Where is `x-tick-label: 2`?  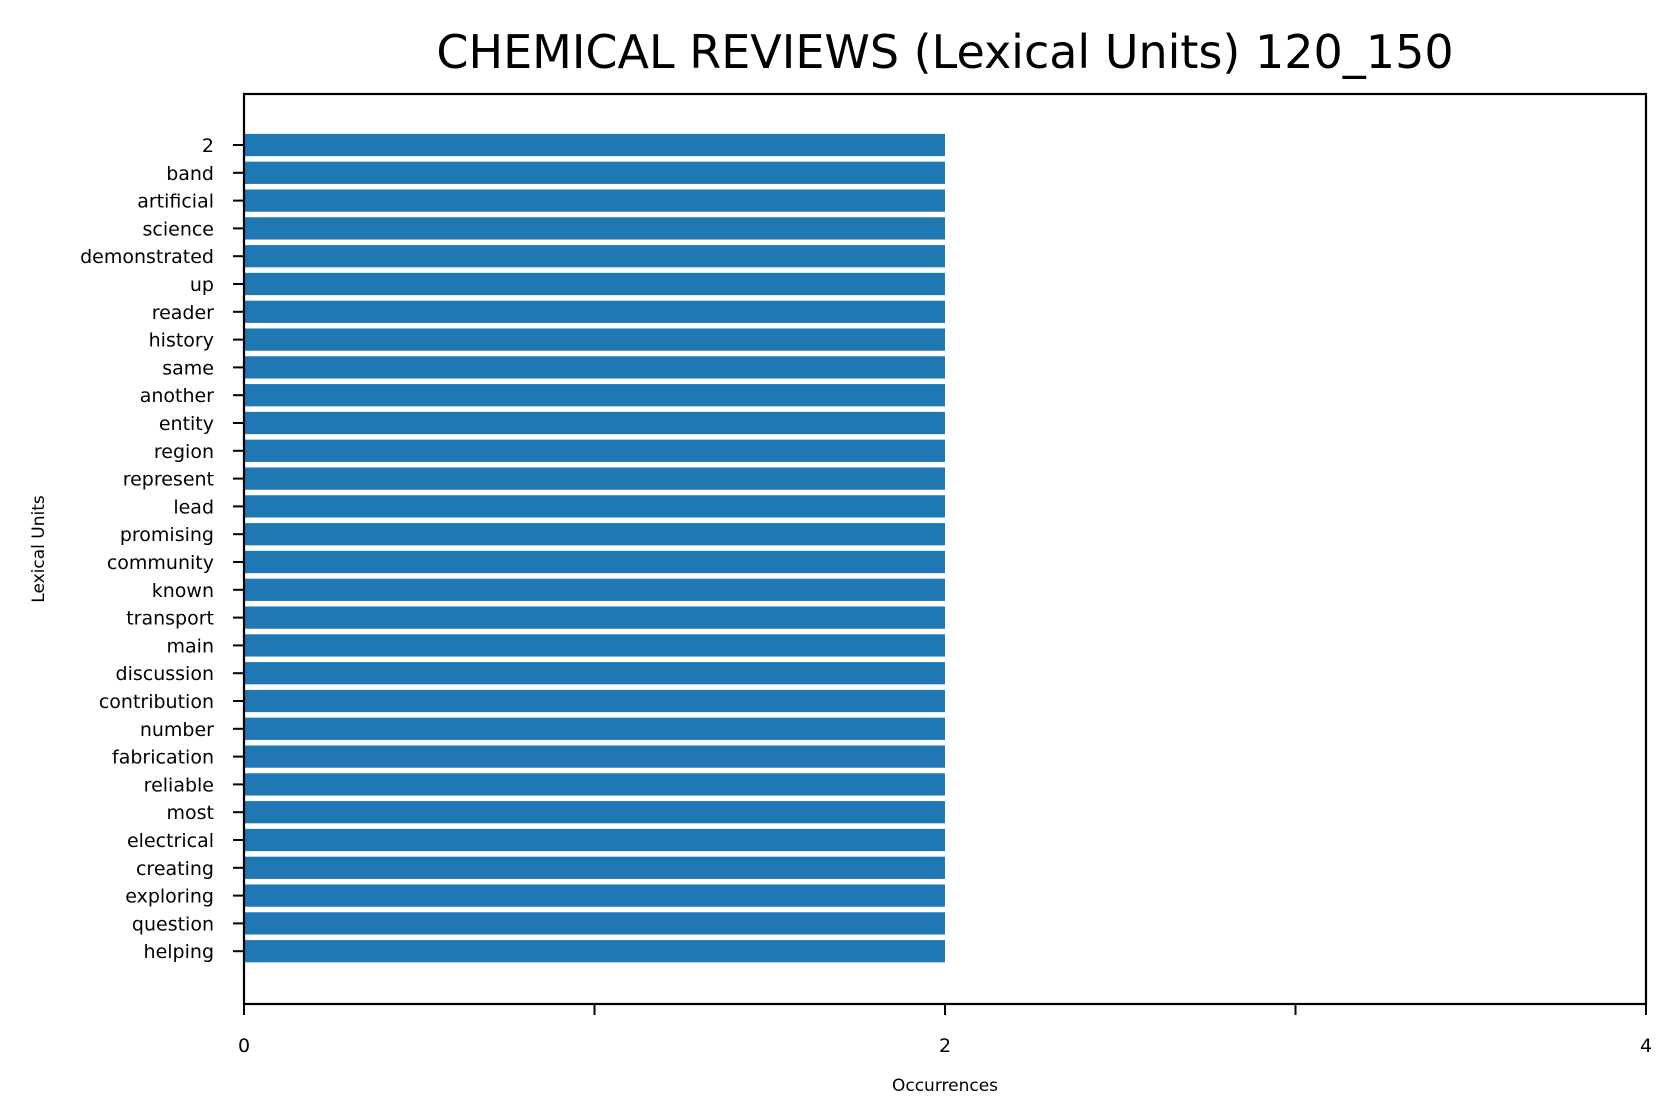
x-tick-label: 2 is located at coordinates (945, 1046).